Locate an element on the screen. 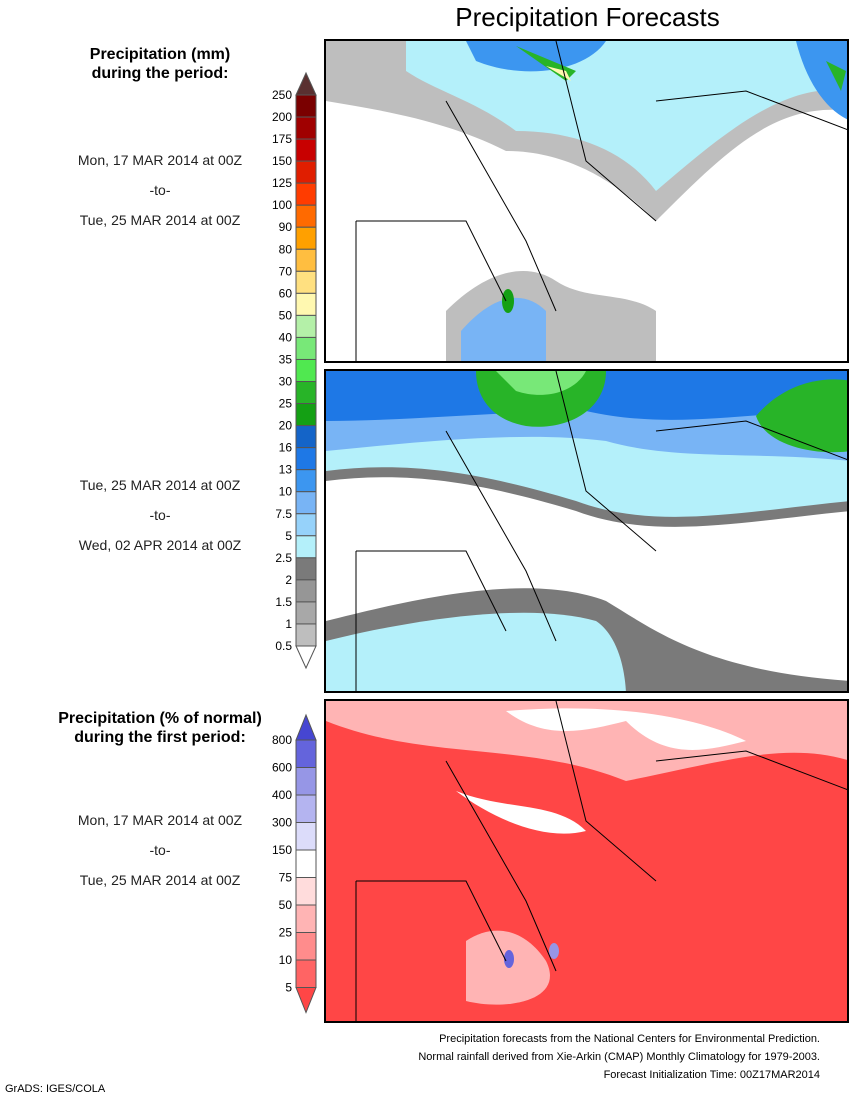 This screenshot has width=850, height=1100. legend2-tick-label: 5 is located at coordinates (288, 988).